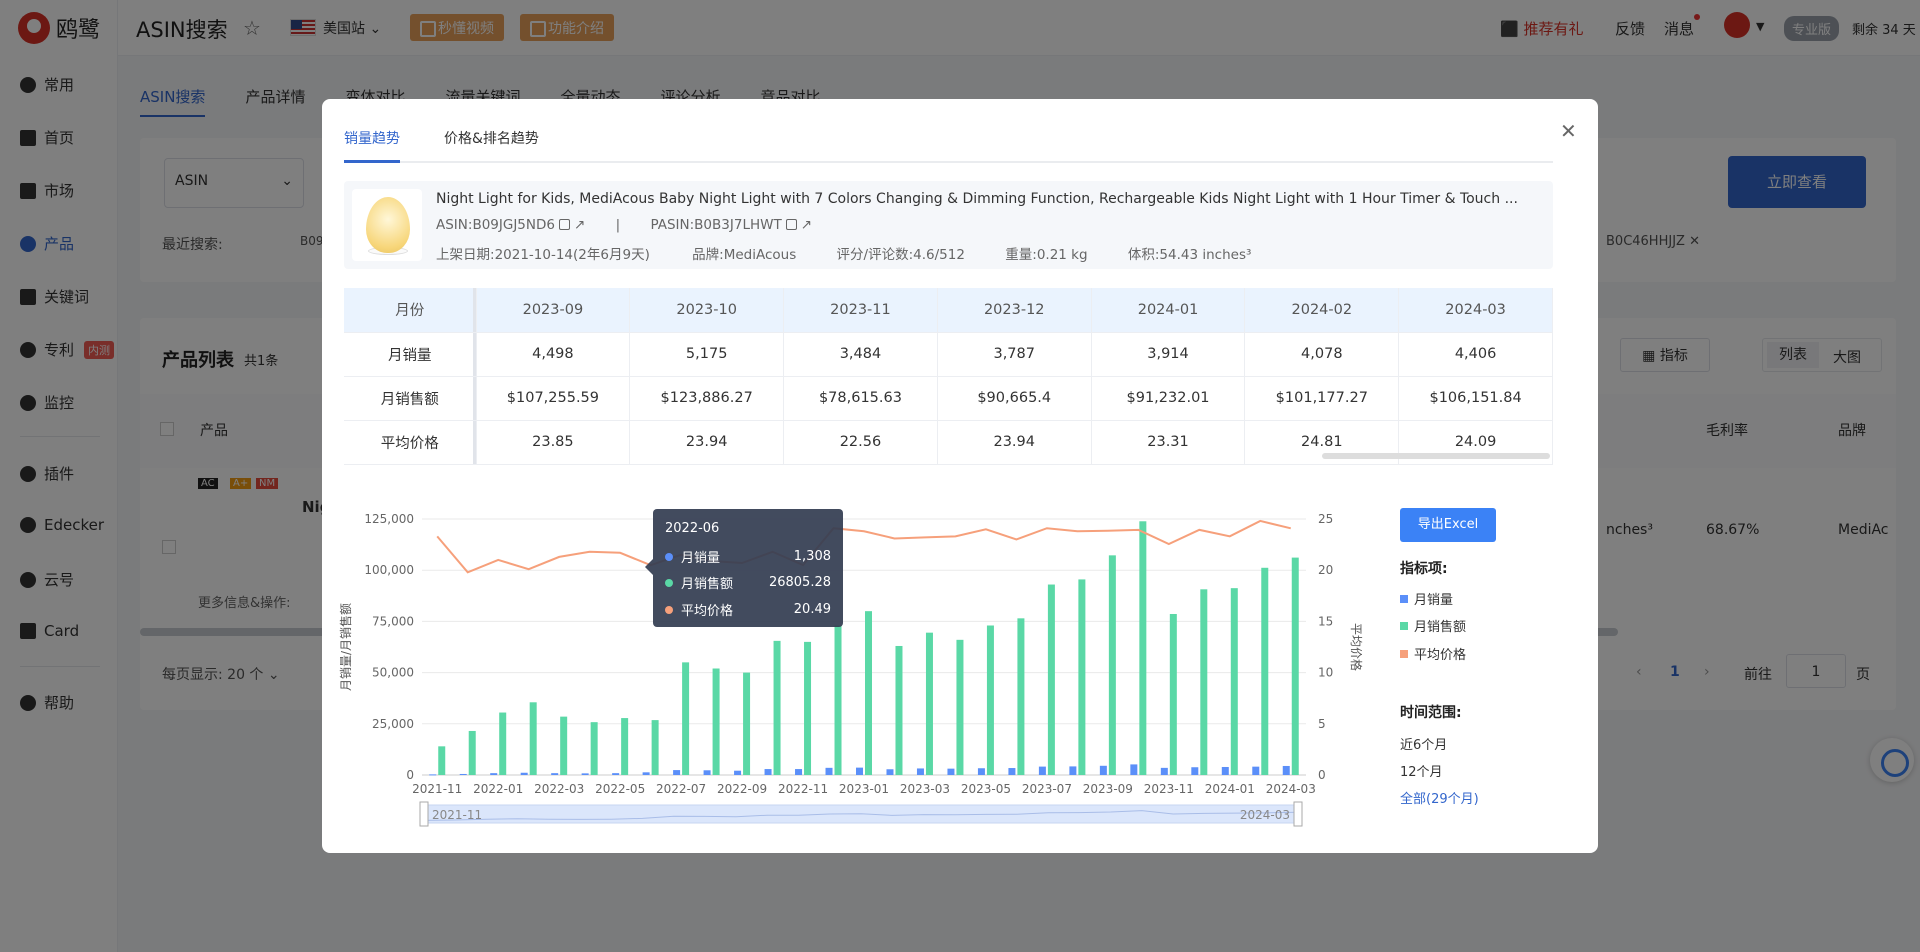 This screenshot has height=952, width=1920. I want to click on legend-item-sales-volume: 月销量, so click(1426, 598).